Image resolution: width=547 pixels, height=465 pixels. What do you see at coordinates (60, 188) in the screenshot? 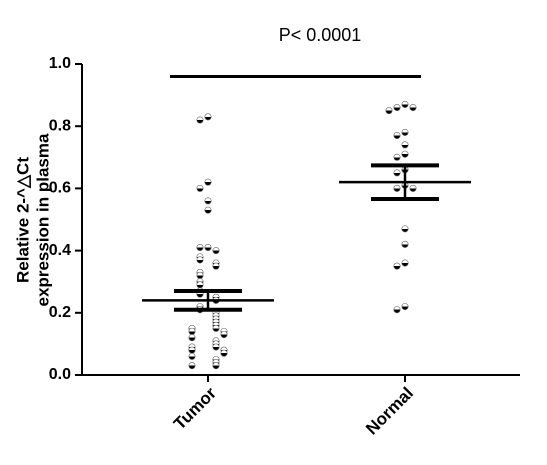
I see `y-tick-label: 0.6` at bounding box center [60, 188].